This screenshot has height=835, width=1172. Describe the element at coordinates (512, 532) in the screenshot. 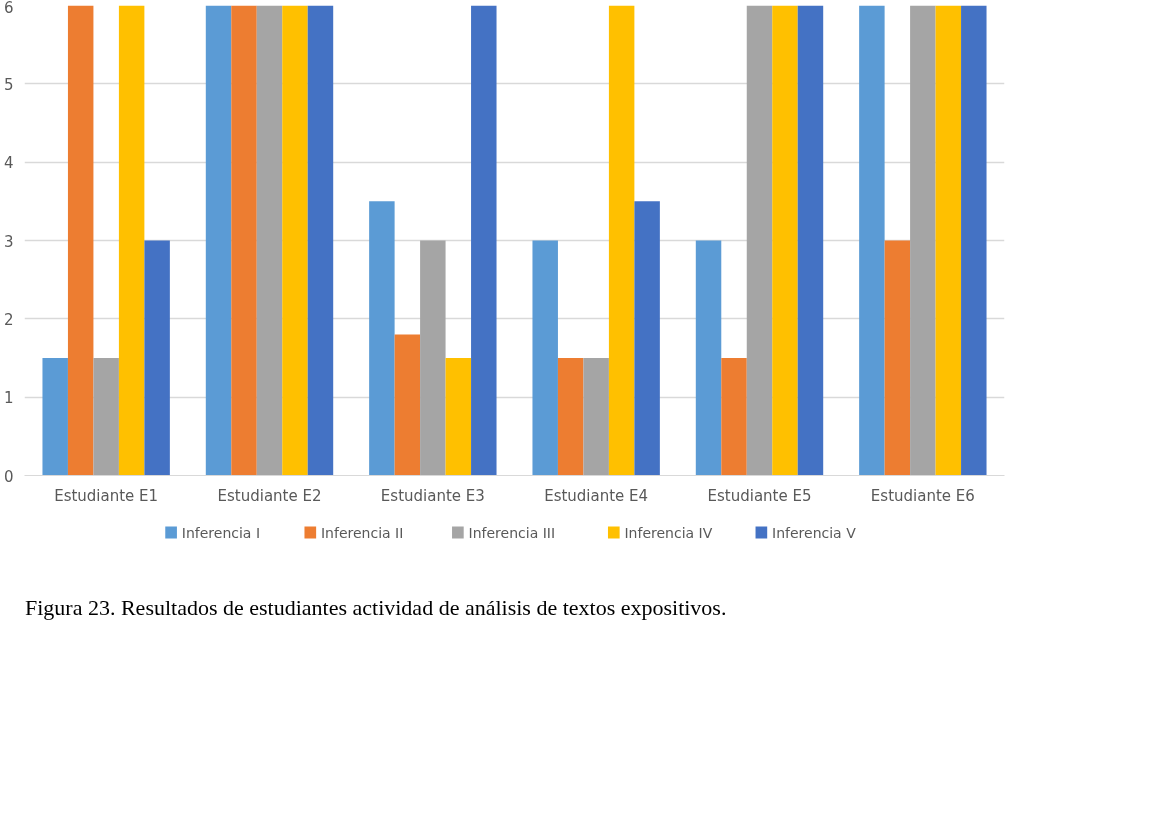

I see `legend-label: Inferencia III` at that location.